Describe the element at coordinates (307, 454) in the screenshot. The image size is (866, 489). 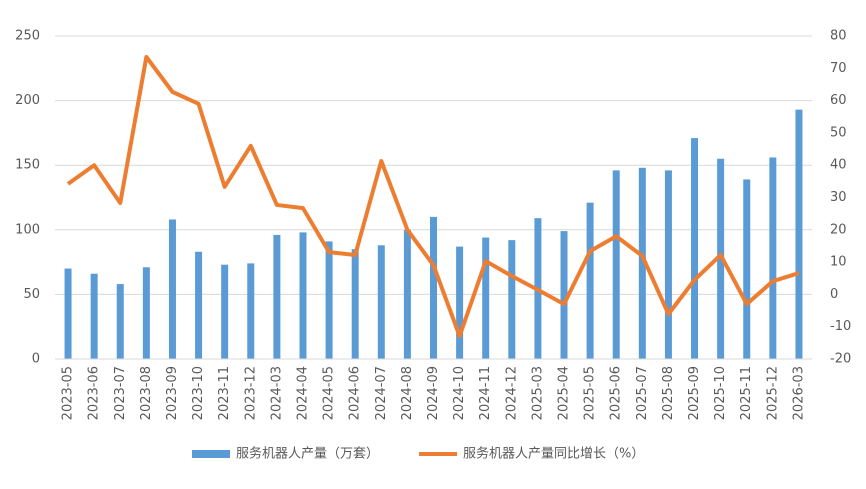
I see `legend-label: 服务机器人产量（万套）` at that location.